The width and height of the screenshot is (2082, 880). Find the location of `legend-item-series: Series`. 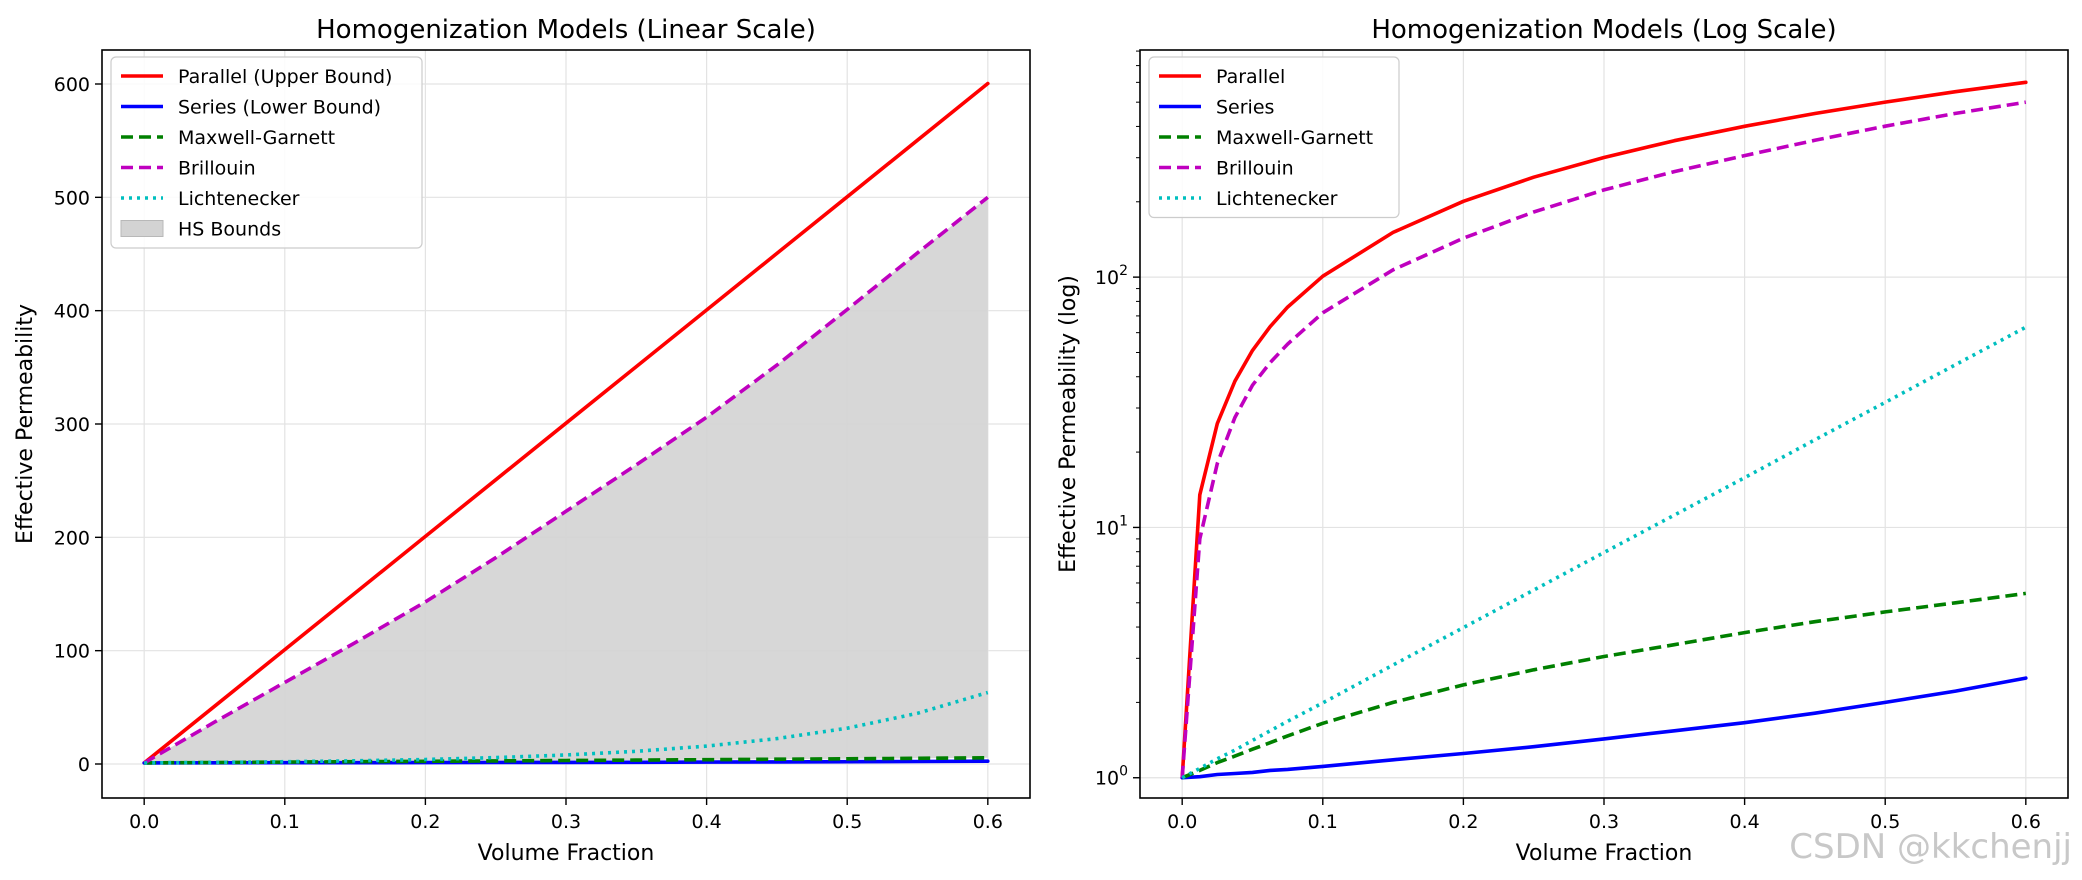

legend-item-series: Series is located at coordinates (1216, 108).